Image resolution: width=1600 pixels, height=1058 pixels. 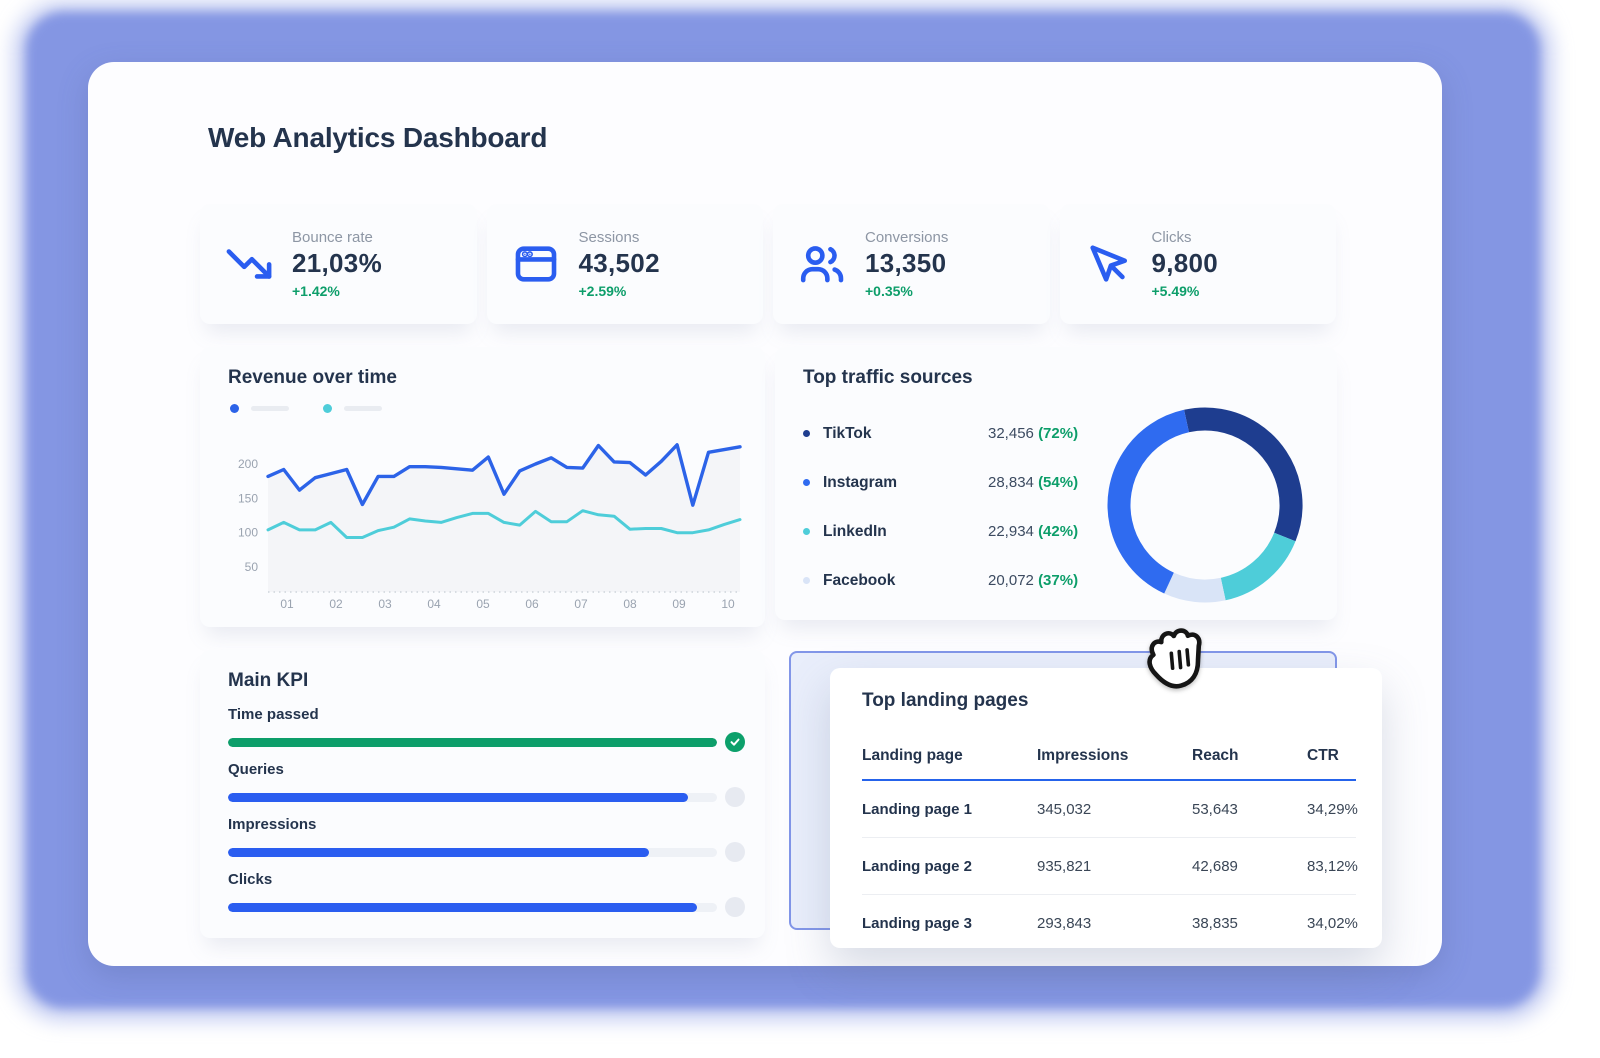 What do you see at coordinates (679, 604) in the screenshot?
I see `svg-text: 09` at bounding box center [679, 604].